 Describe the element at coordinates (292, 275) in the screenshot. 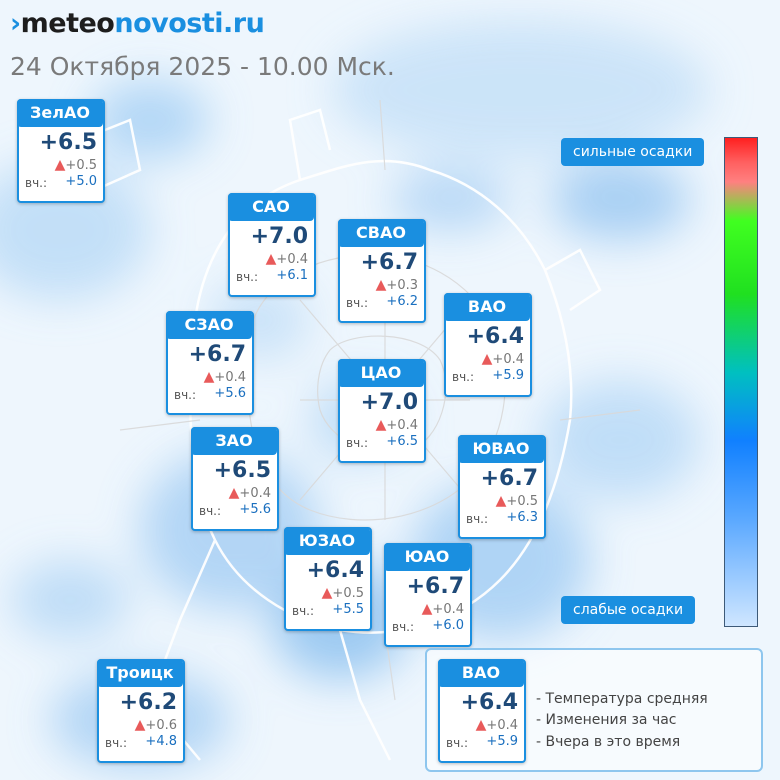

I see `yesterday-value: +6.1` at that location.